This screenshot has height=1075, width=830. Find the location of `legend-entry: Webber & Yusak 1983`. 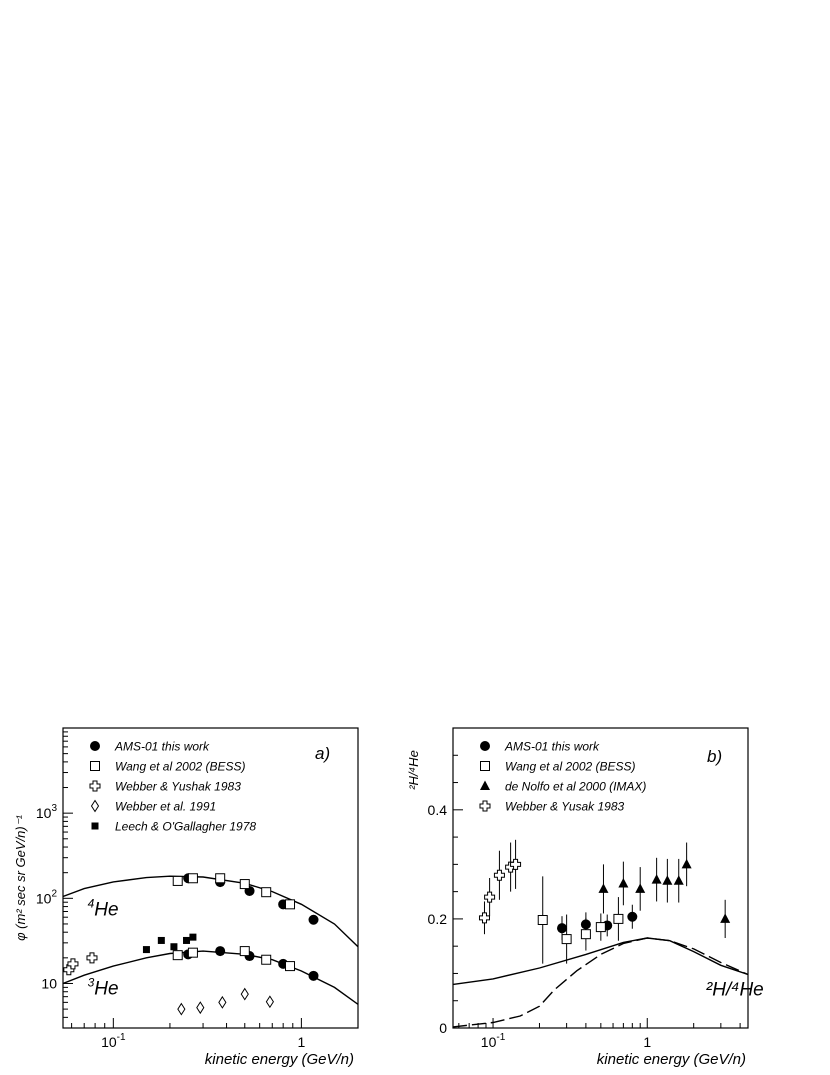

legend-entry: Webber & Yusak 1983 is located at coordinates (565, 807).